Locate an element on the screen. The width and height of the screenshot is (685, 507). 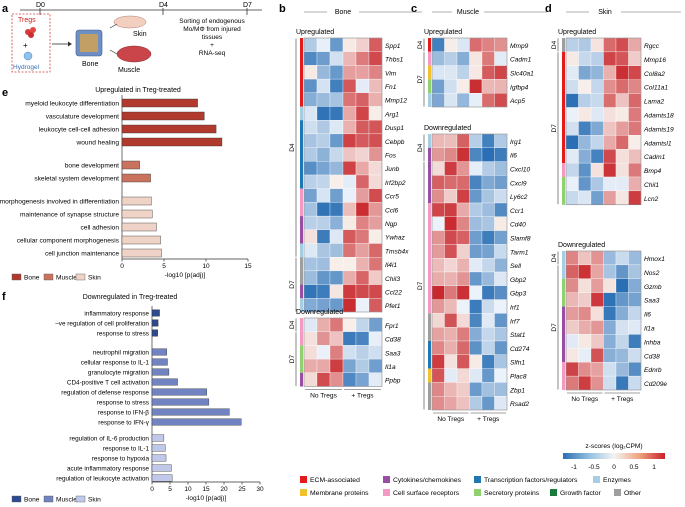
legend-swatch is located at coordinates (80, 499).